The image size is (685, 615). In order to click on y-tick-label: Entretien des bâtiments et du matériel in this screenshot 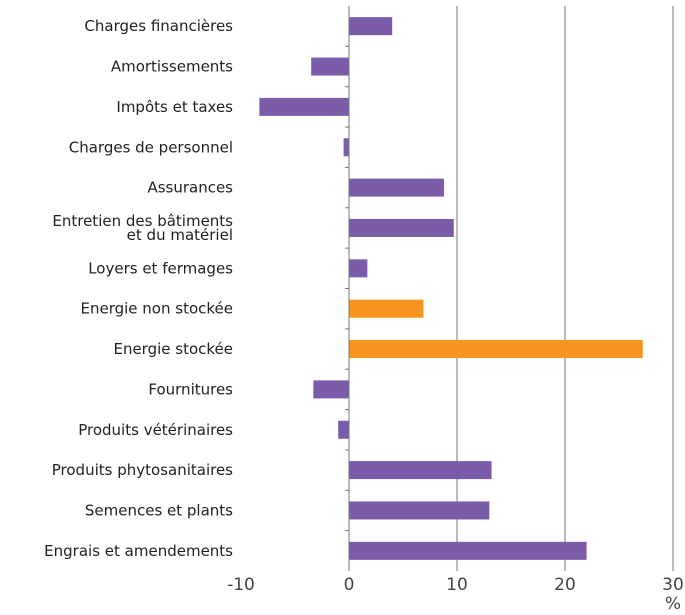, I will do `click(142, 227)`.